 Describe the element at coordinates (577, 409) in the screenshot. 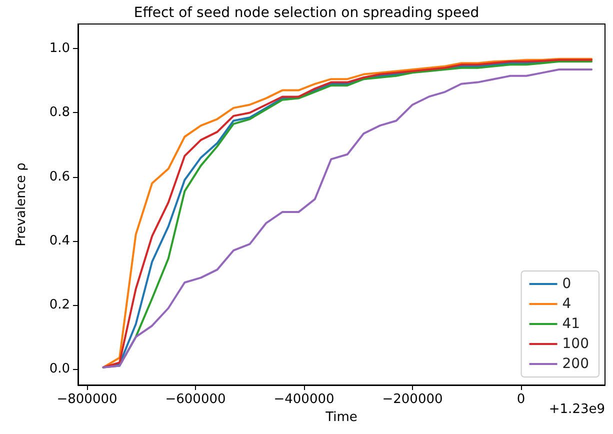

I see `text: +1.23e9` at that location.